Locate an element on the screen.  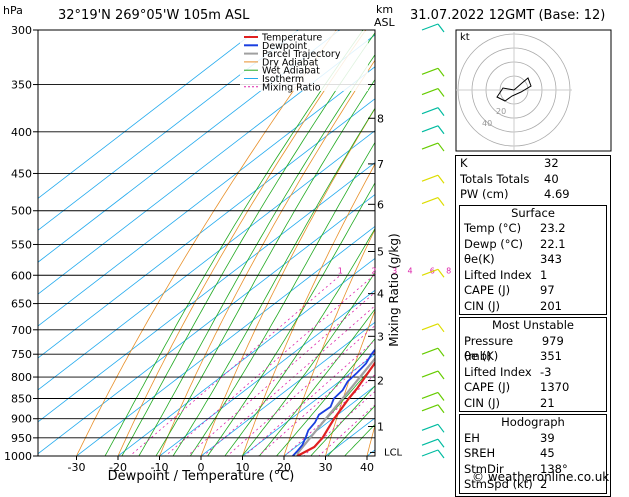
stat-row-surface: Lifted Index 1 is located at coordinates (533, 276).